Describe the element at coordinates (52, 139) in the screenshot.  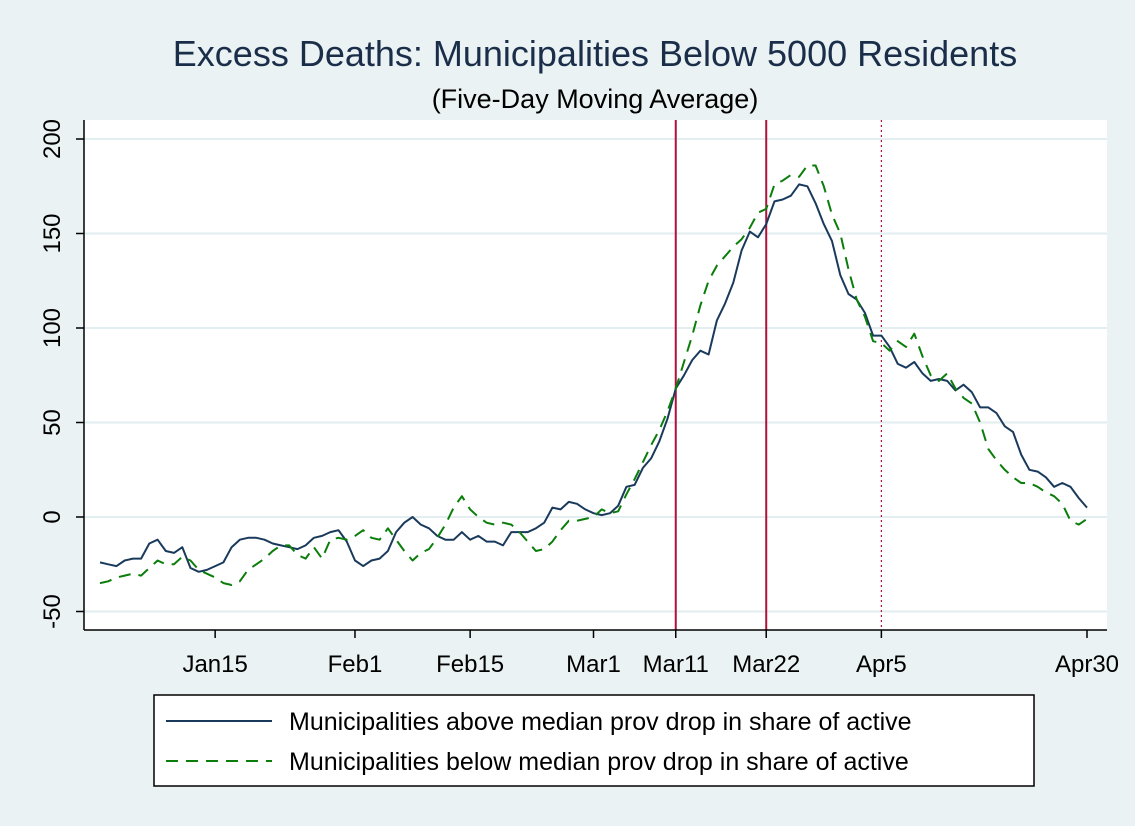
I see `y-tick-label: 200` at that location.